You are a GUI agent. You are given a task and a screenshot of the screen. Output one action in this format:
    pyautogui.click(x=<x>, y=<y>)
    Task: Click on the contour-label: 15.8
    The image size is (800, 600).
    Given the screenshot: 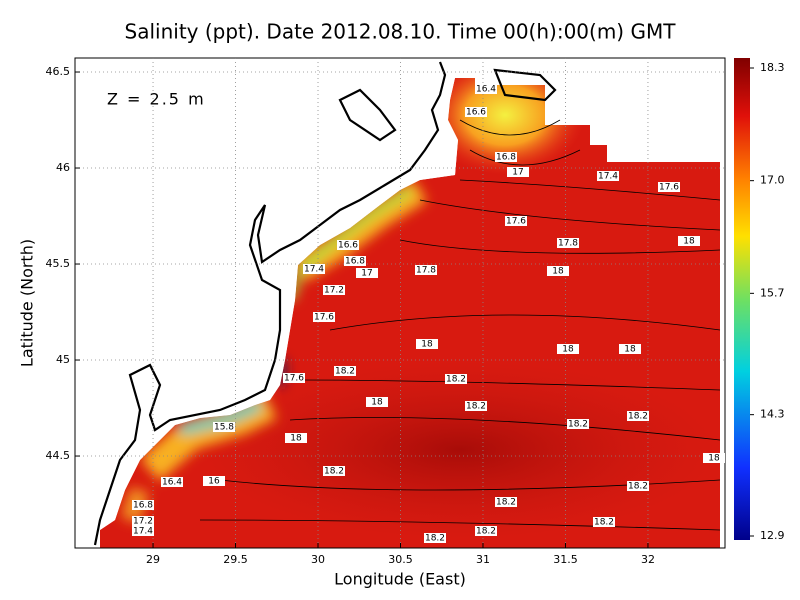 What is the action you would take?
    pyautogui.click(x=224, y=428)
    